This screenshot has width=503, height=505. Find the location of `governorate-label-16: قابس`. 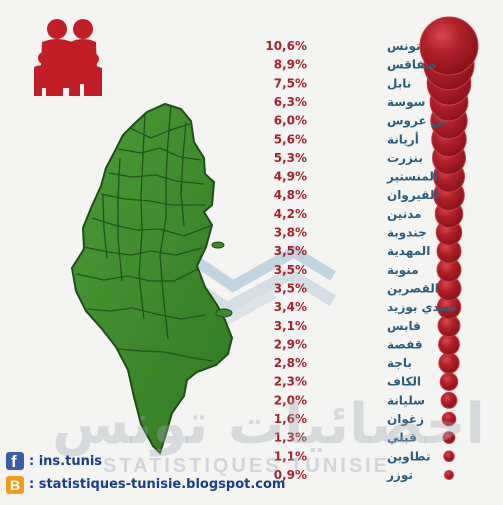

governorate-label-16: قابس is located at coordinates (404, 326).